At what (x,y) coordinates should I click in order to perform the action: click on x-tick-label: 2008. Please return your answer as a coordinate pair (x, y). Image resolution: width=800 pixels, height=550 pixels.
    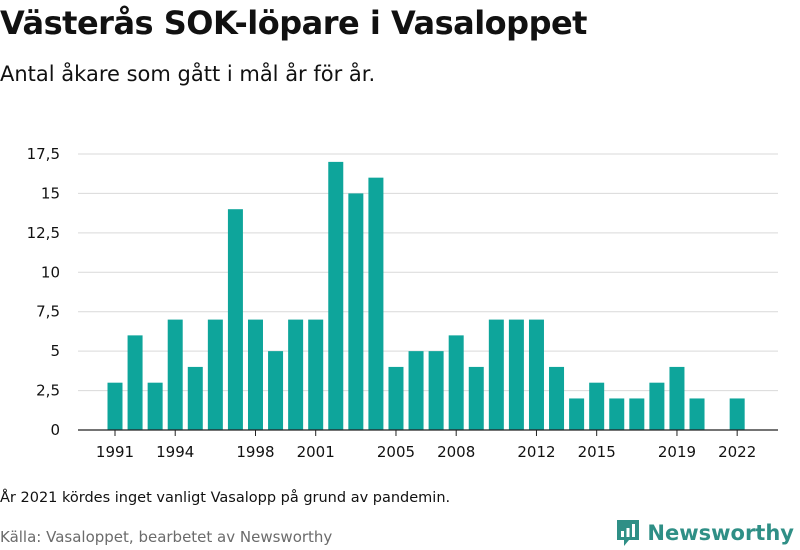
    Looking at the image, I should click on (456, 452).